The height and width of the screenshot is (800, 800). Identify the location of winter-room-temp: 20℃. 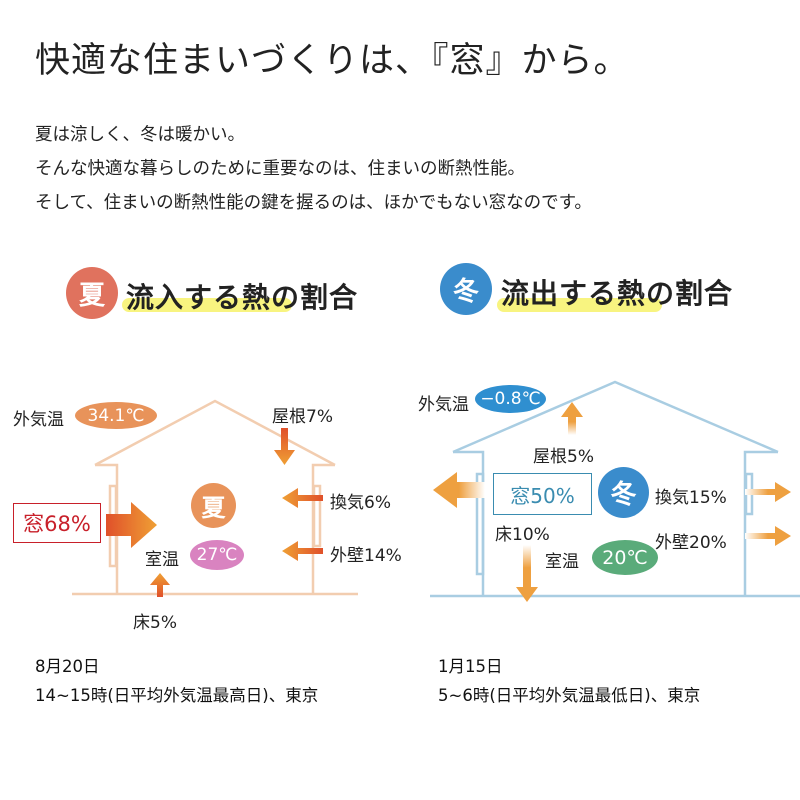
(625, 557).